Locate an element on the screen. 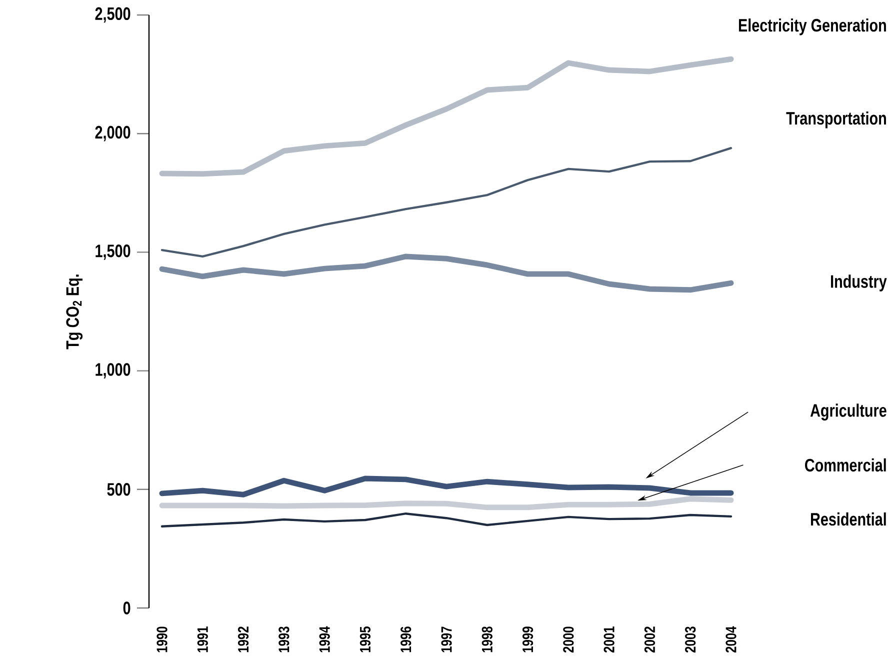  y-tick-label: 2,000 is located at coordinates (112, 134).